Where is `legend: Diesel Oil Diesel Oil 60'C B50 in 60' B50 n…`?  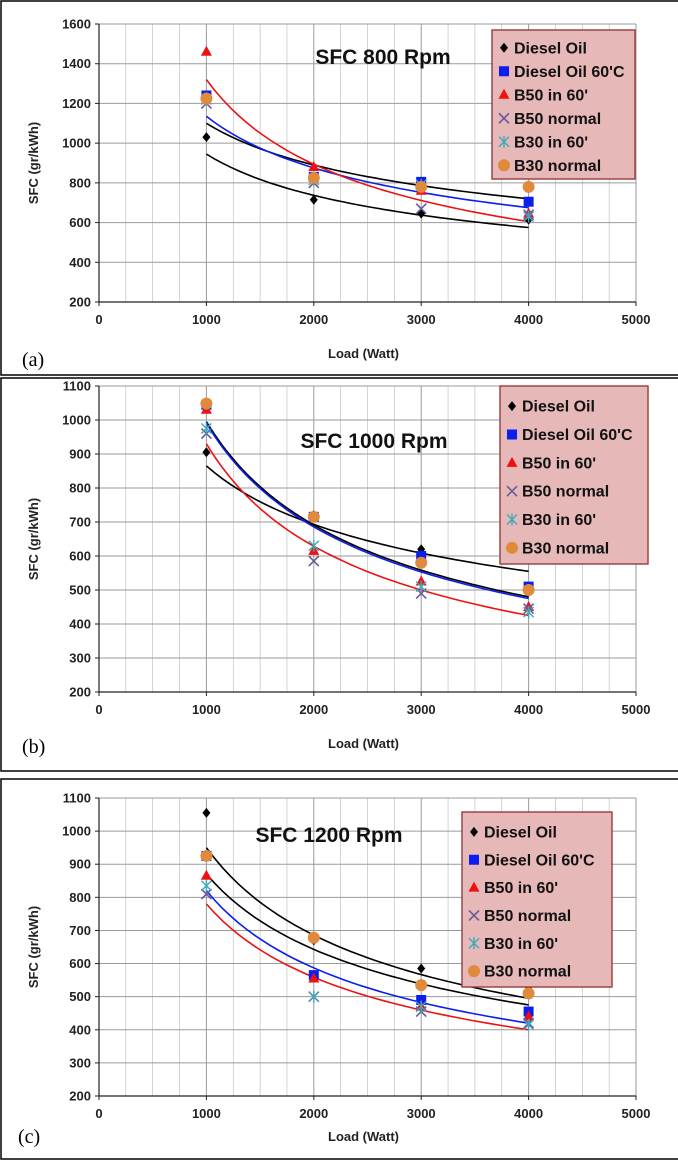 legend: Diesel Oil Diesel Oil 60'C B50 in 60' B50 n… is located at coordinates (563, 104).